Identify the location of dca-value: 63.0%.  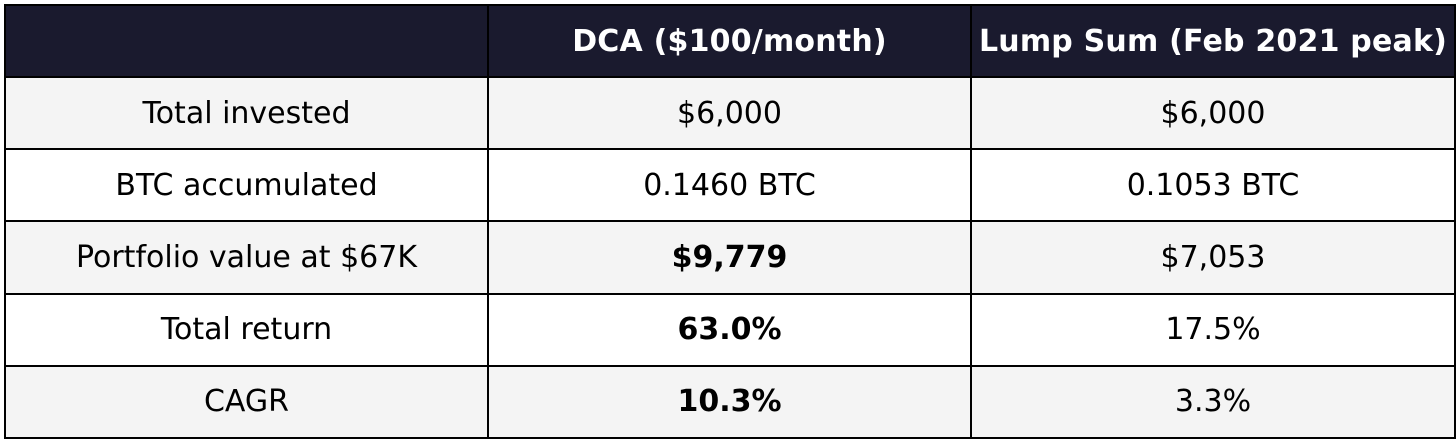
(729, 329).